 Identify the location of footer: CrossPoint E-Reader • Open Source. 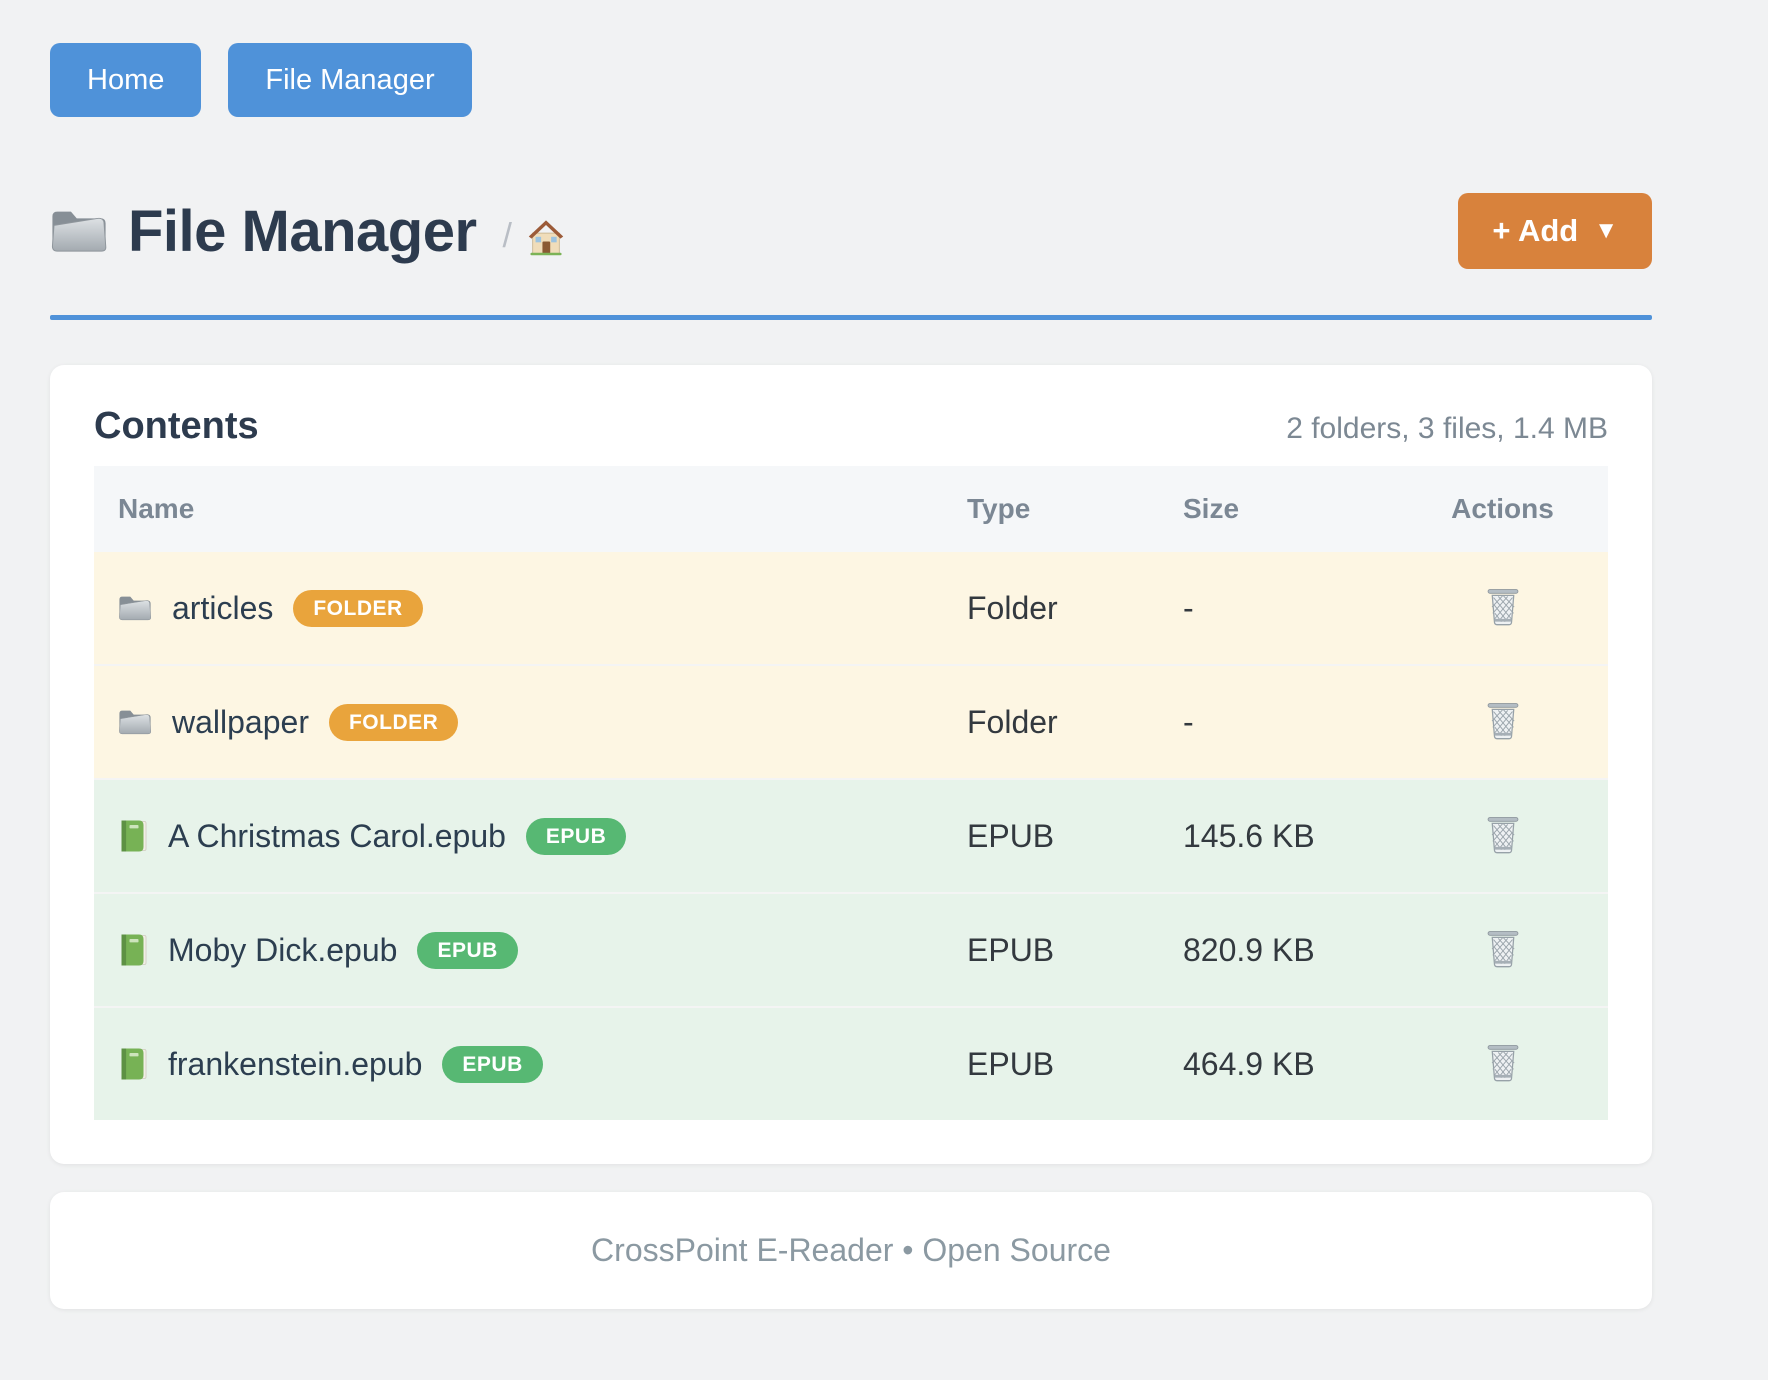
(851, 1250).